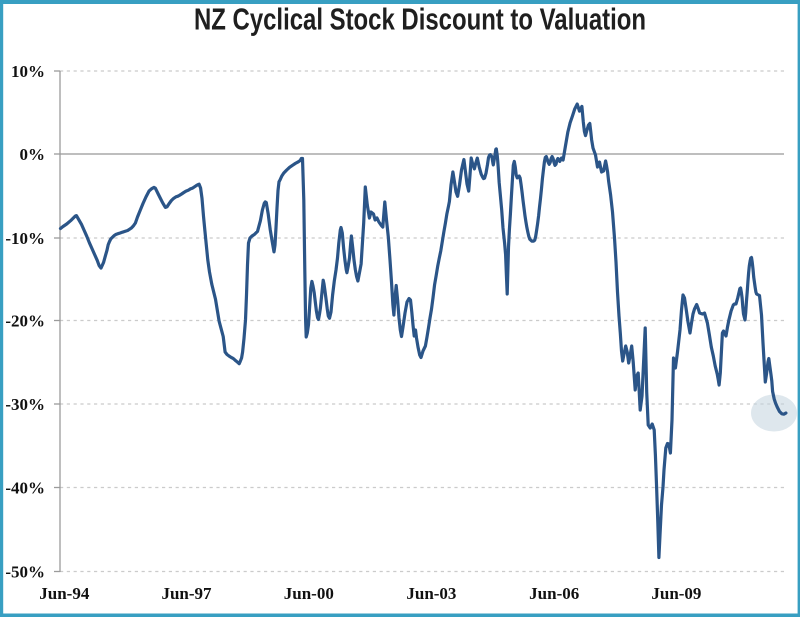 The width and height of the screenshot is (800, 617). Describe the element at coordinates (28, 71) in the screenshot. I see `svg-text: 10%` at that location.